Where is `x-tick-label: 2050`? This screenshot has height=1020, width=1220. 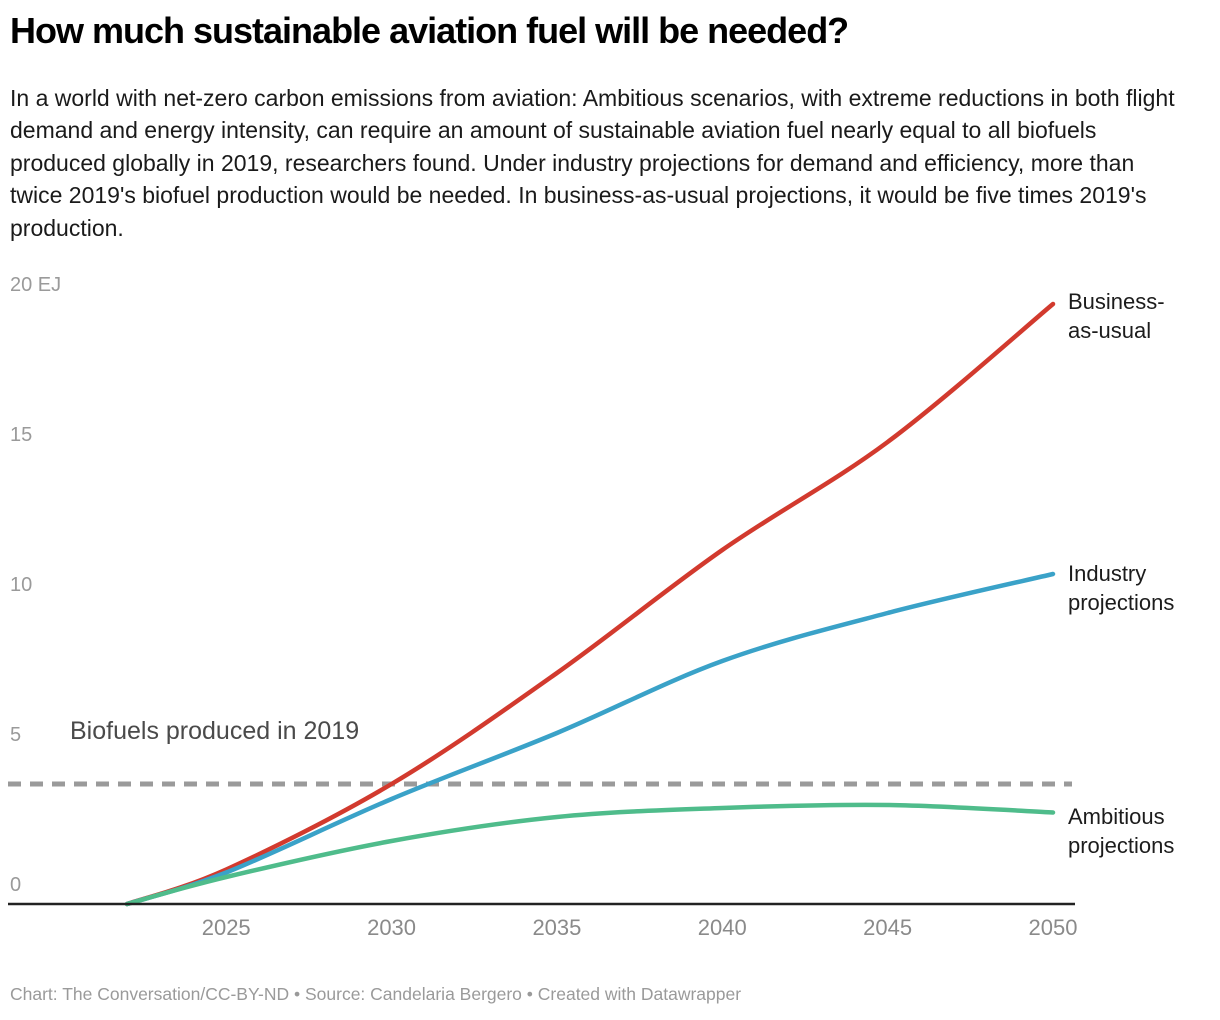 x-tick-label: 2050 is located at coordinates (1053, 927).